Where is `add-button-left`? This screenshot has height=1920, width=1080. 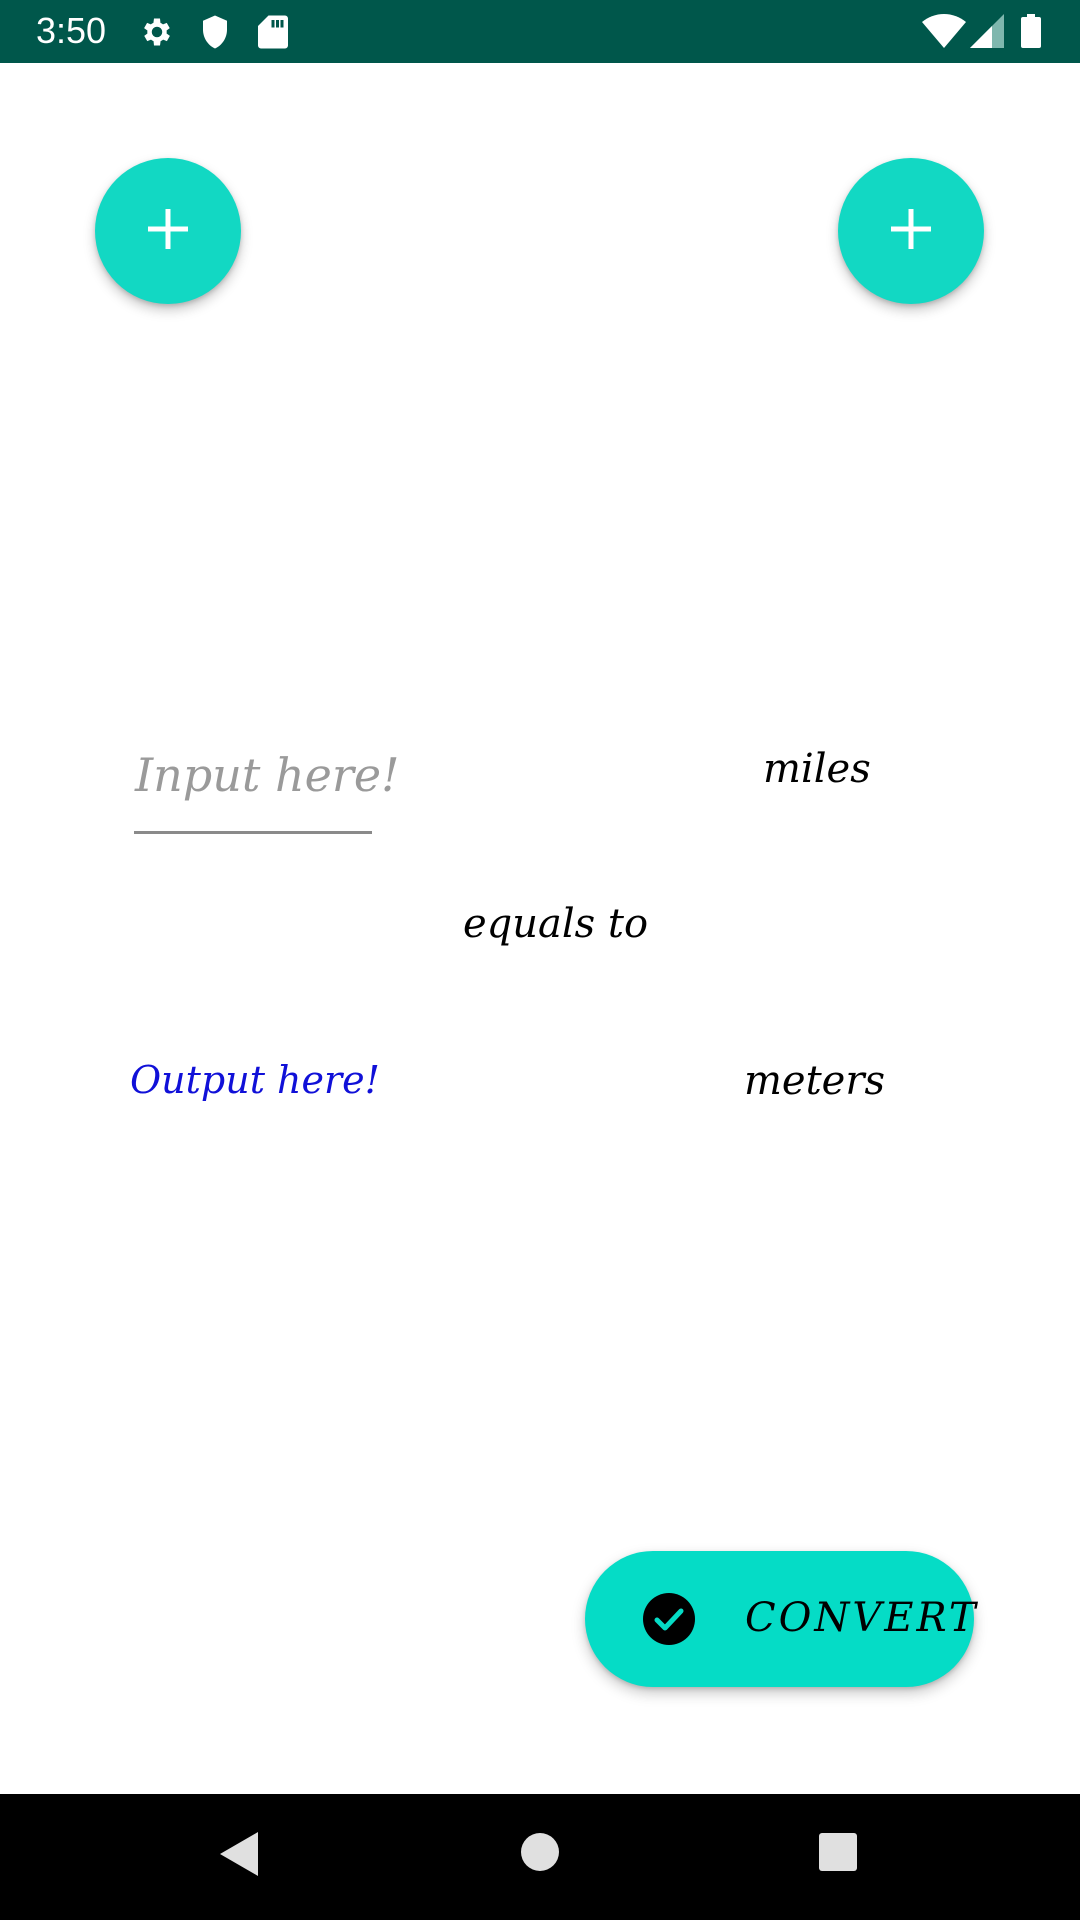 add-button-left is located at coordinates (168, 231).